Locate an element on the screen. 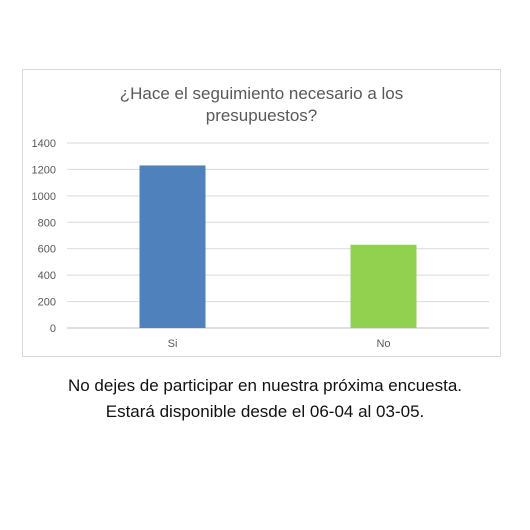  y-tick-label: 400 is located at coordinates (47, 276).